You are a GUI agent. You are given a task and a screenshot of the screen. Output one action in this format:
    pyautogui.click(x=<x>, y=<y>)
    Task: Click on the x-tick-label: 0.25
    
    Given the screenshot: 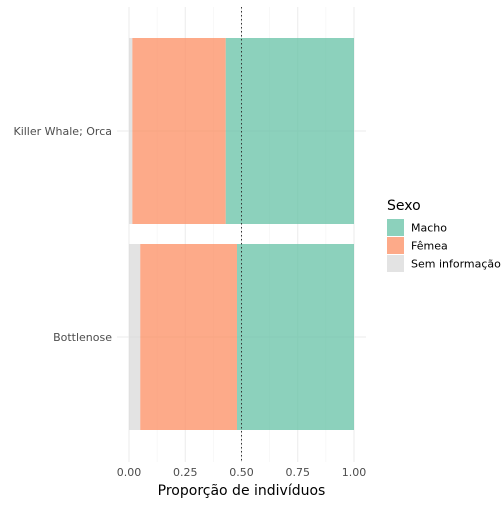 What is the action you would take?
    pyautogui.click(x=185, y=472)
    